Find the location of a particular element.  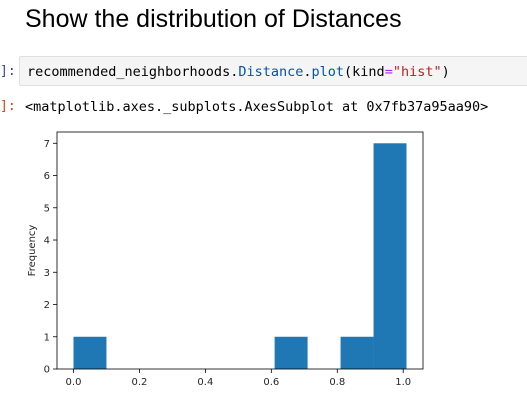

markdown-heading: Show the distribution of Distances is located at coordinates (213, 19).